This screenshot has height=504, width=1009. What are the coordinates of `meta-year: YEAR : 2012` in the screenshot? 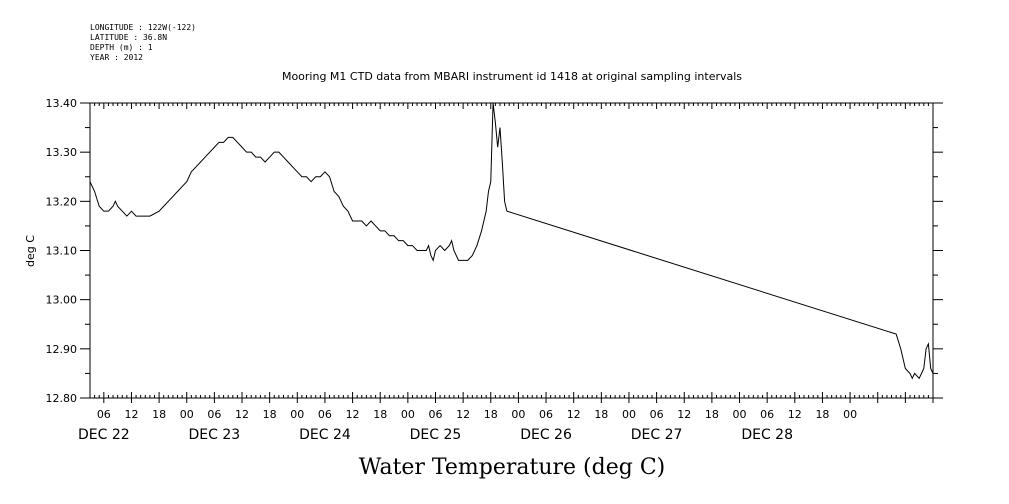 It's located at (116, 57).